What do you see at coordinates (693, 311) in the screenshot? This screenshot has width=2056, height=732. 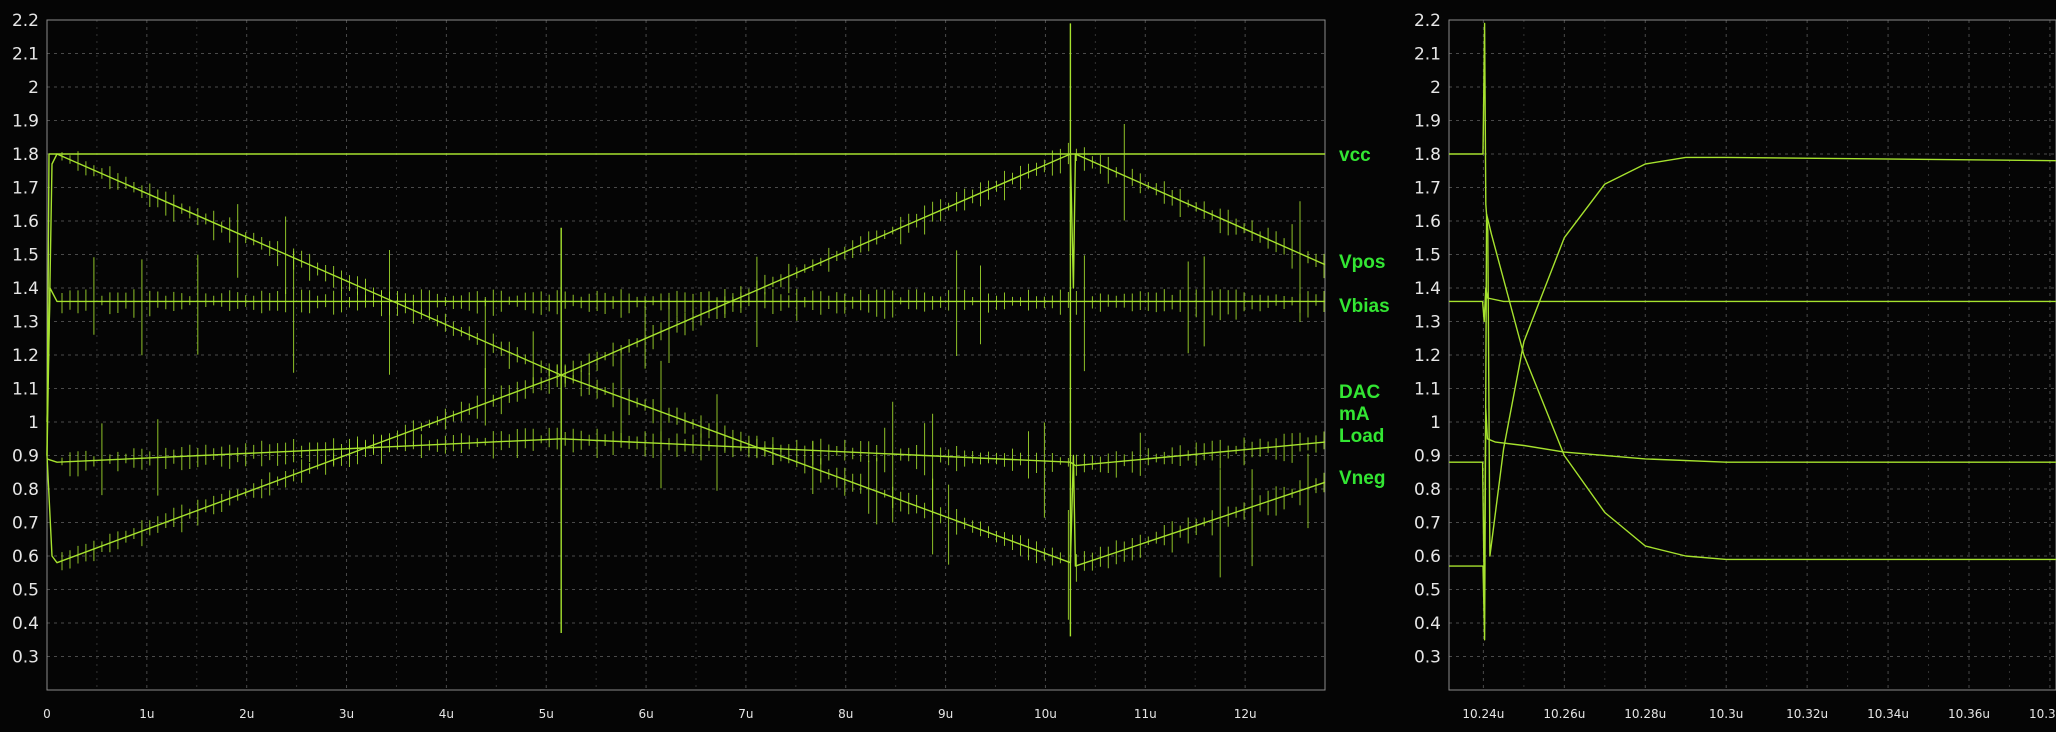 I see `series-glitch-vbias` at bounding box center [693, 311].